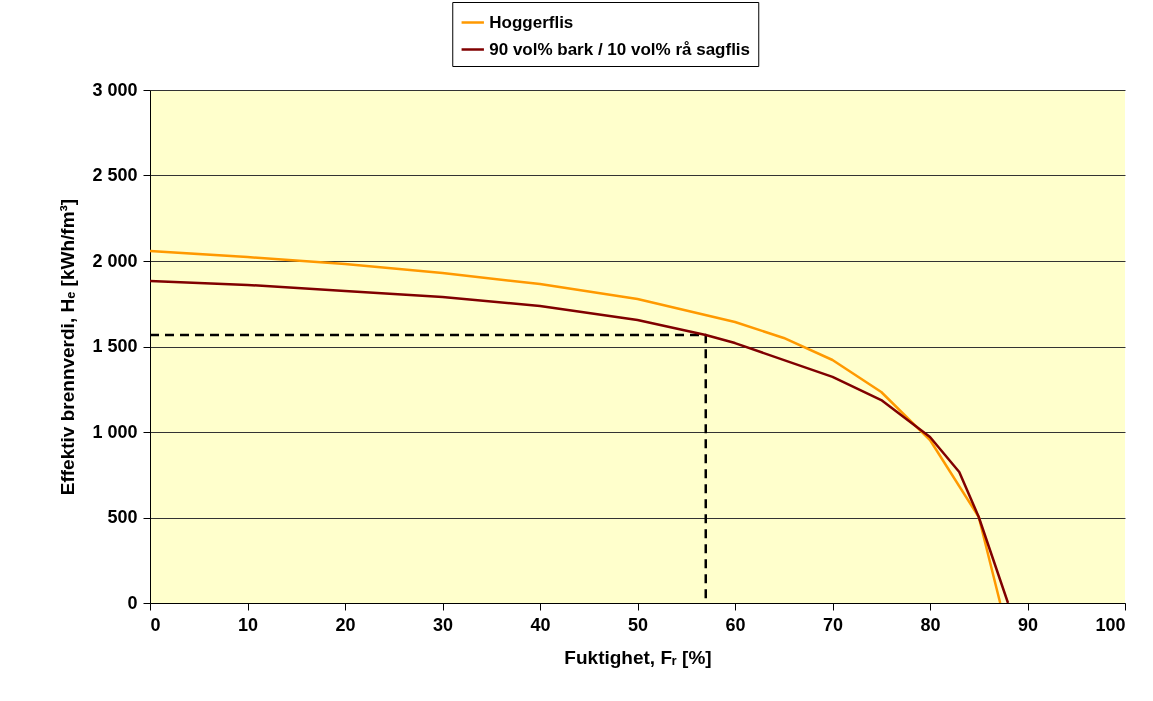 The width and height of the screenshot is (1153, 701). Describe the element at coordinates (1110, 624) in the screenshot. I see `x-tick-label: 100` at that location.